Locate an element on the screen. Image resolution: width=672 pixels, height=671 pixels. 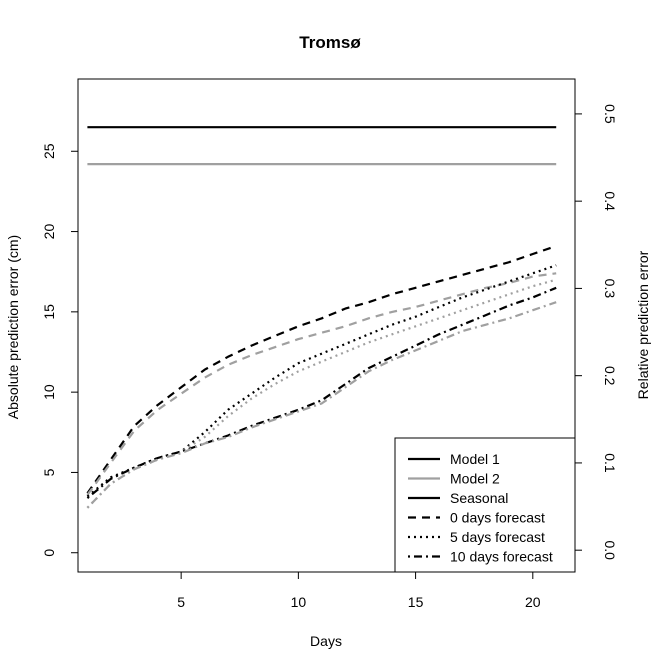
y2-tick-label: 0.2 is located at coordinates (610, 376).